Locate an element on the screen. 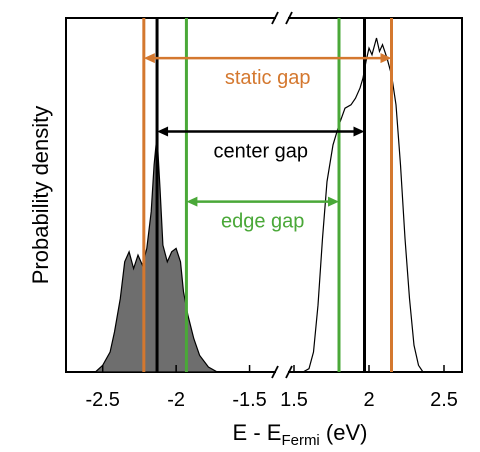  x-tick-label: -2.5 is located at coordinates (102, 400).